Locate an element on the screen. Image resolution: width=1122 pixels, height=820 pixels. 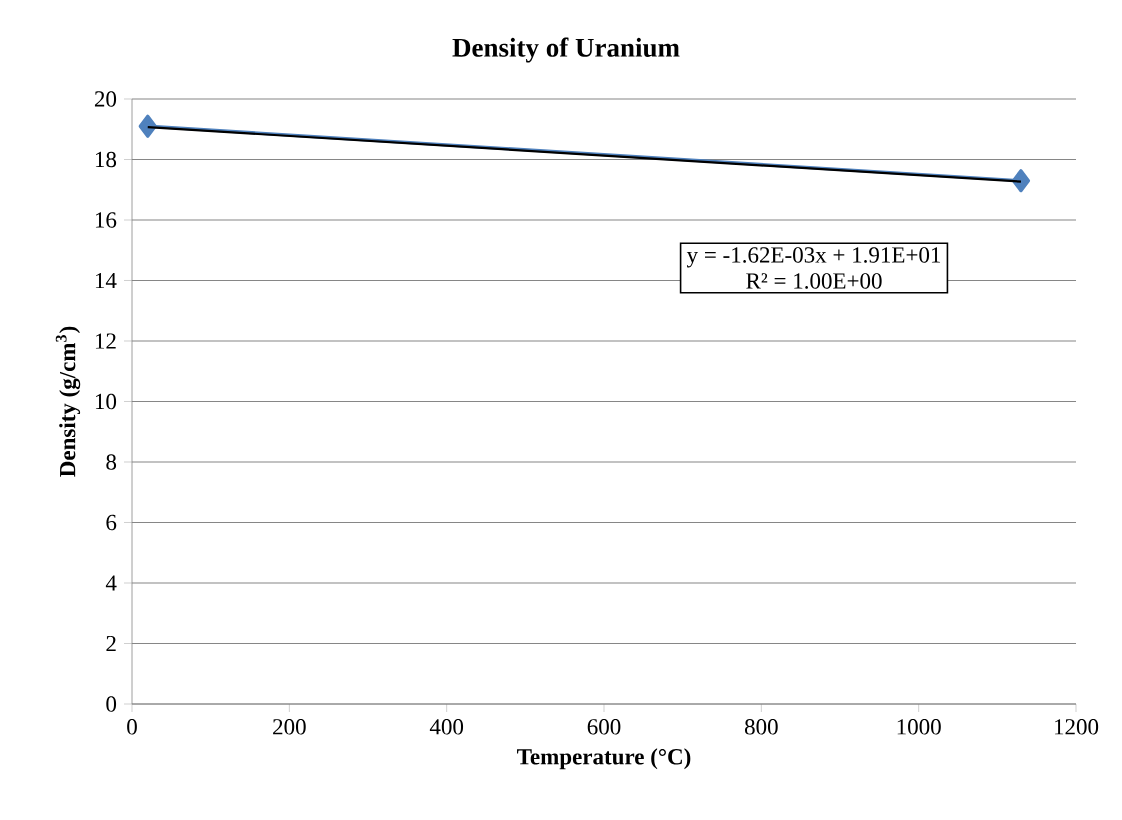
y-tick-label: 10 is located at coordinates (106, 401).